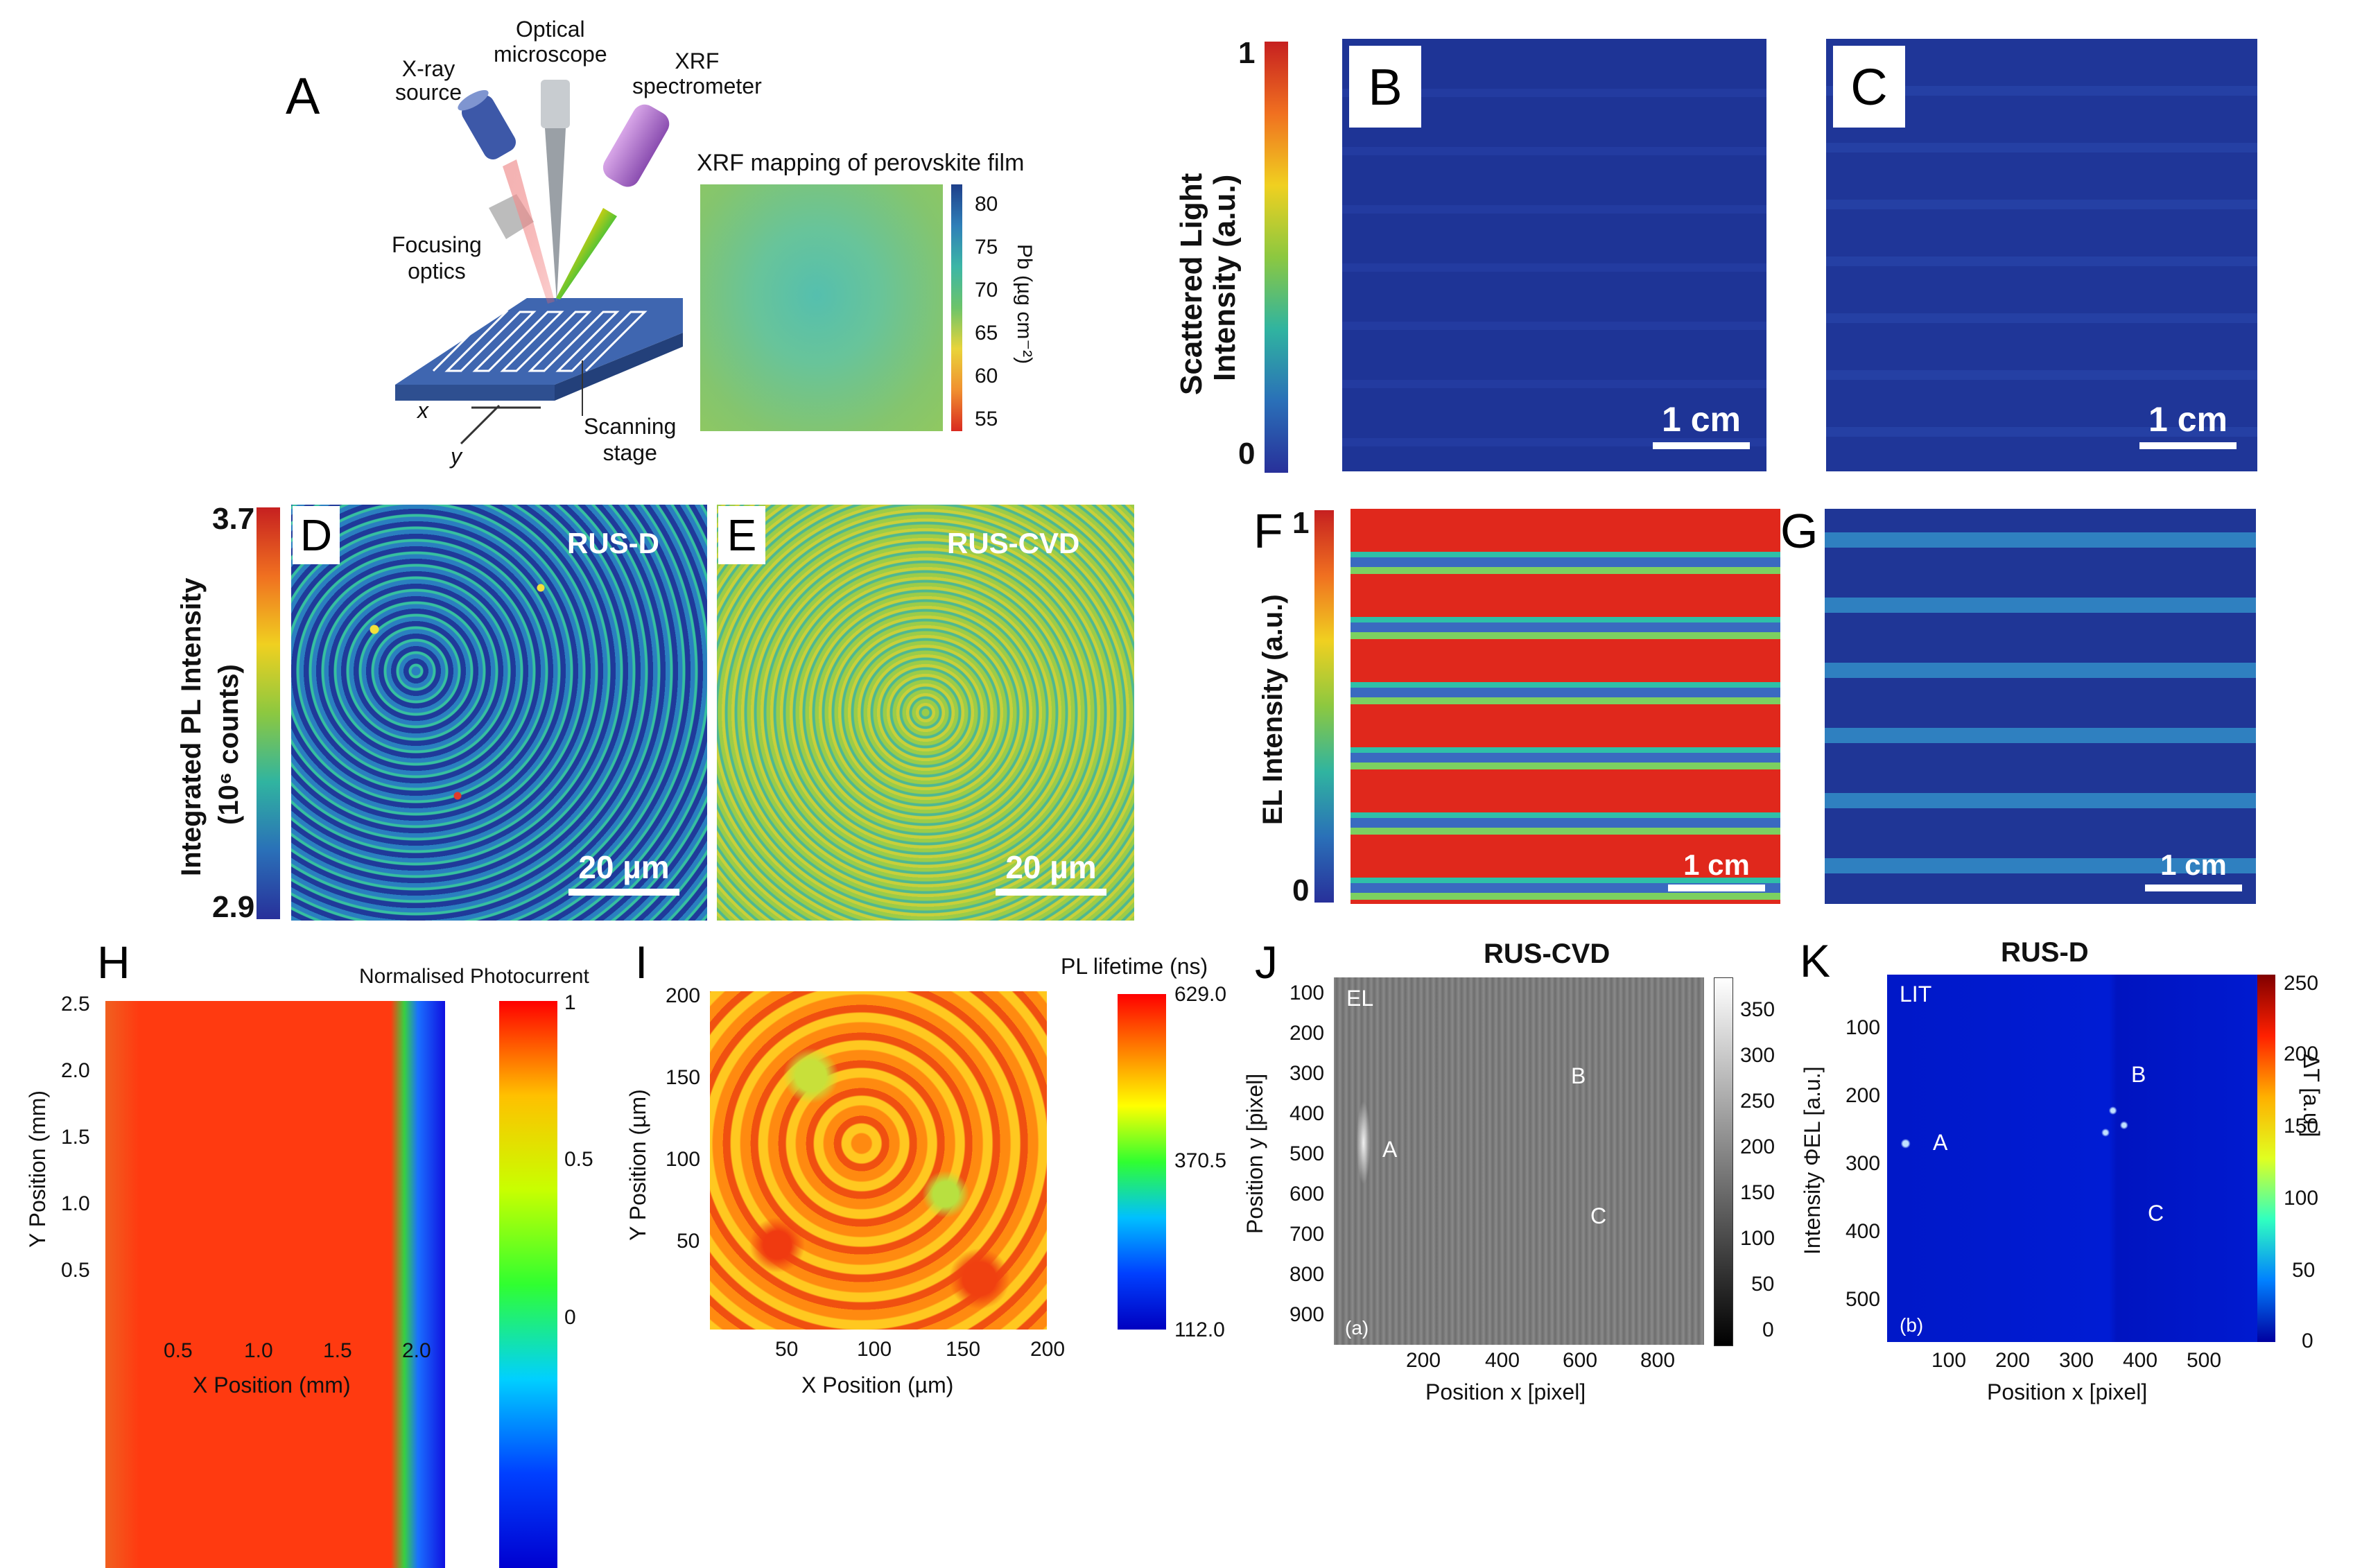  What do you see at coordinates (1863, 1231) in the screenshot?
I see `k-ytick-3: 400` at bounding box center [1863, 1231].